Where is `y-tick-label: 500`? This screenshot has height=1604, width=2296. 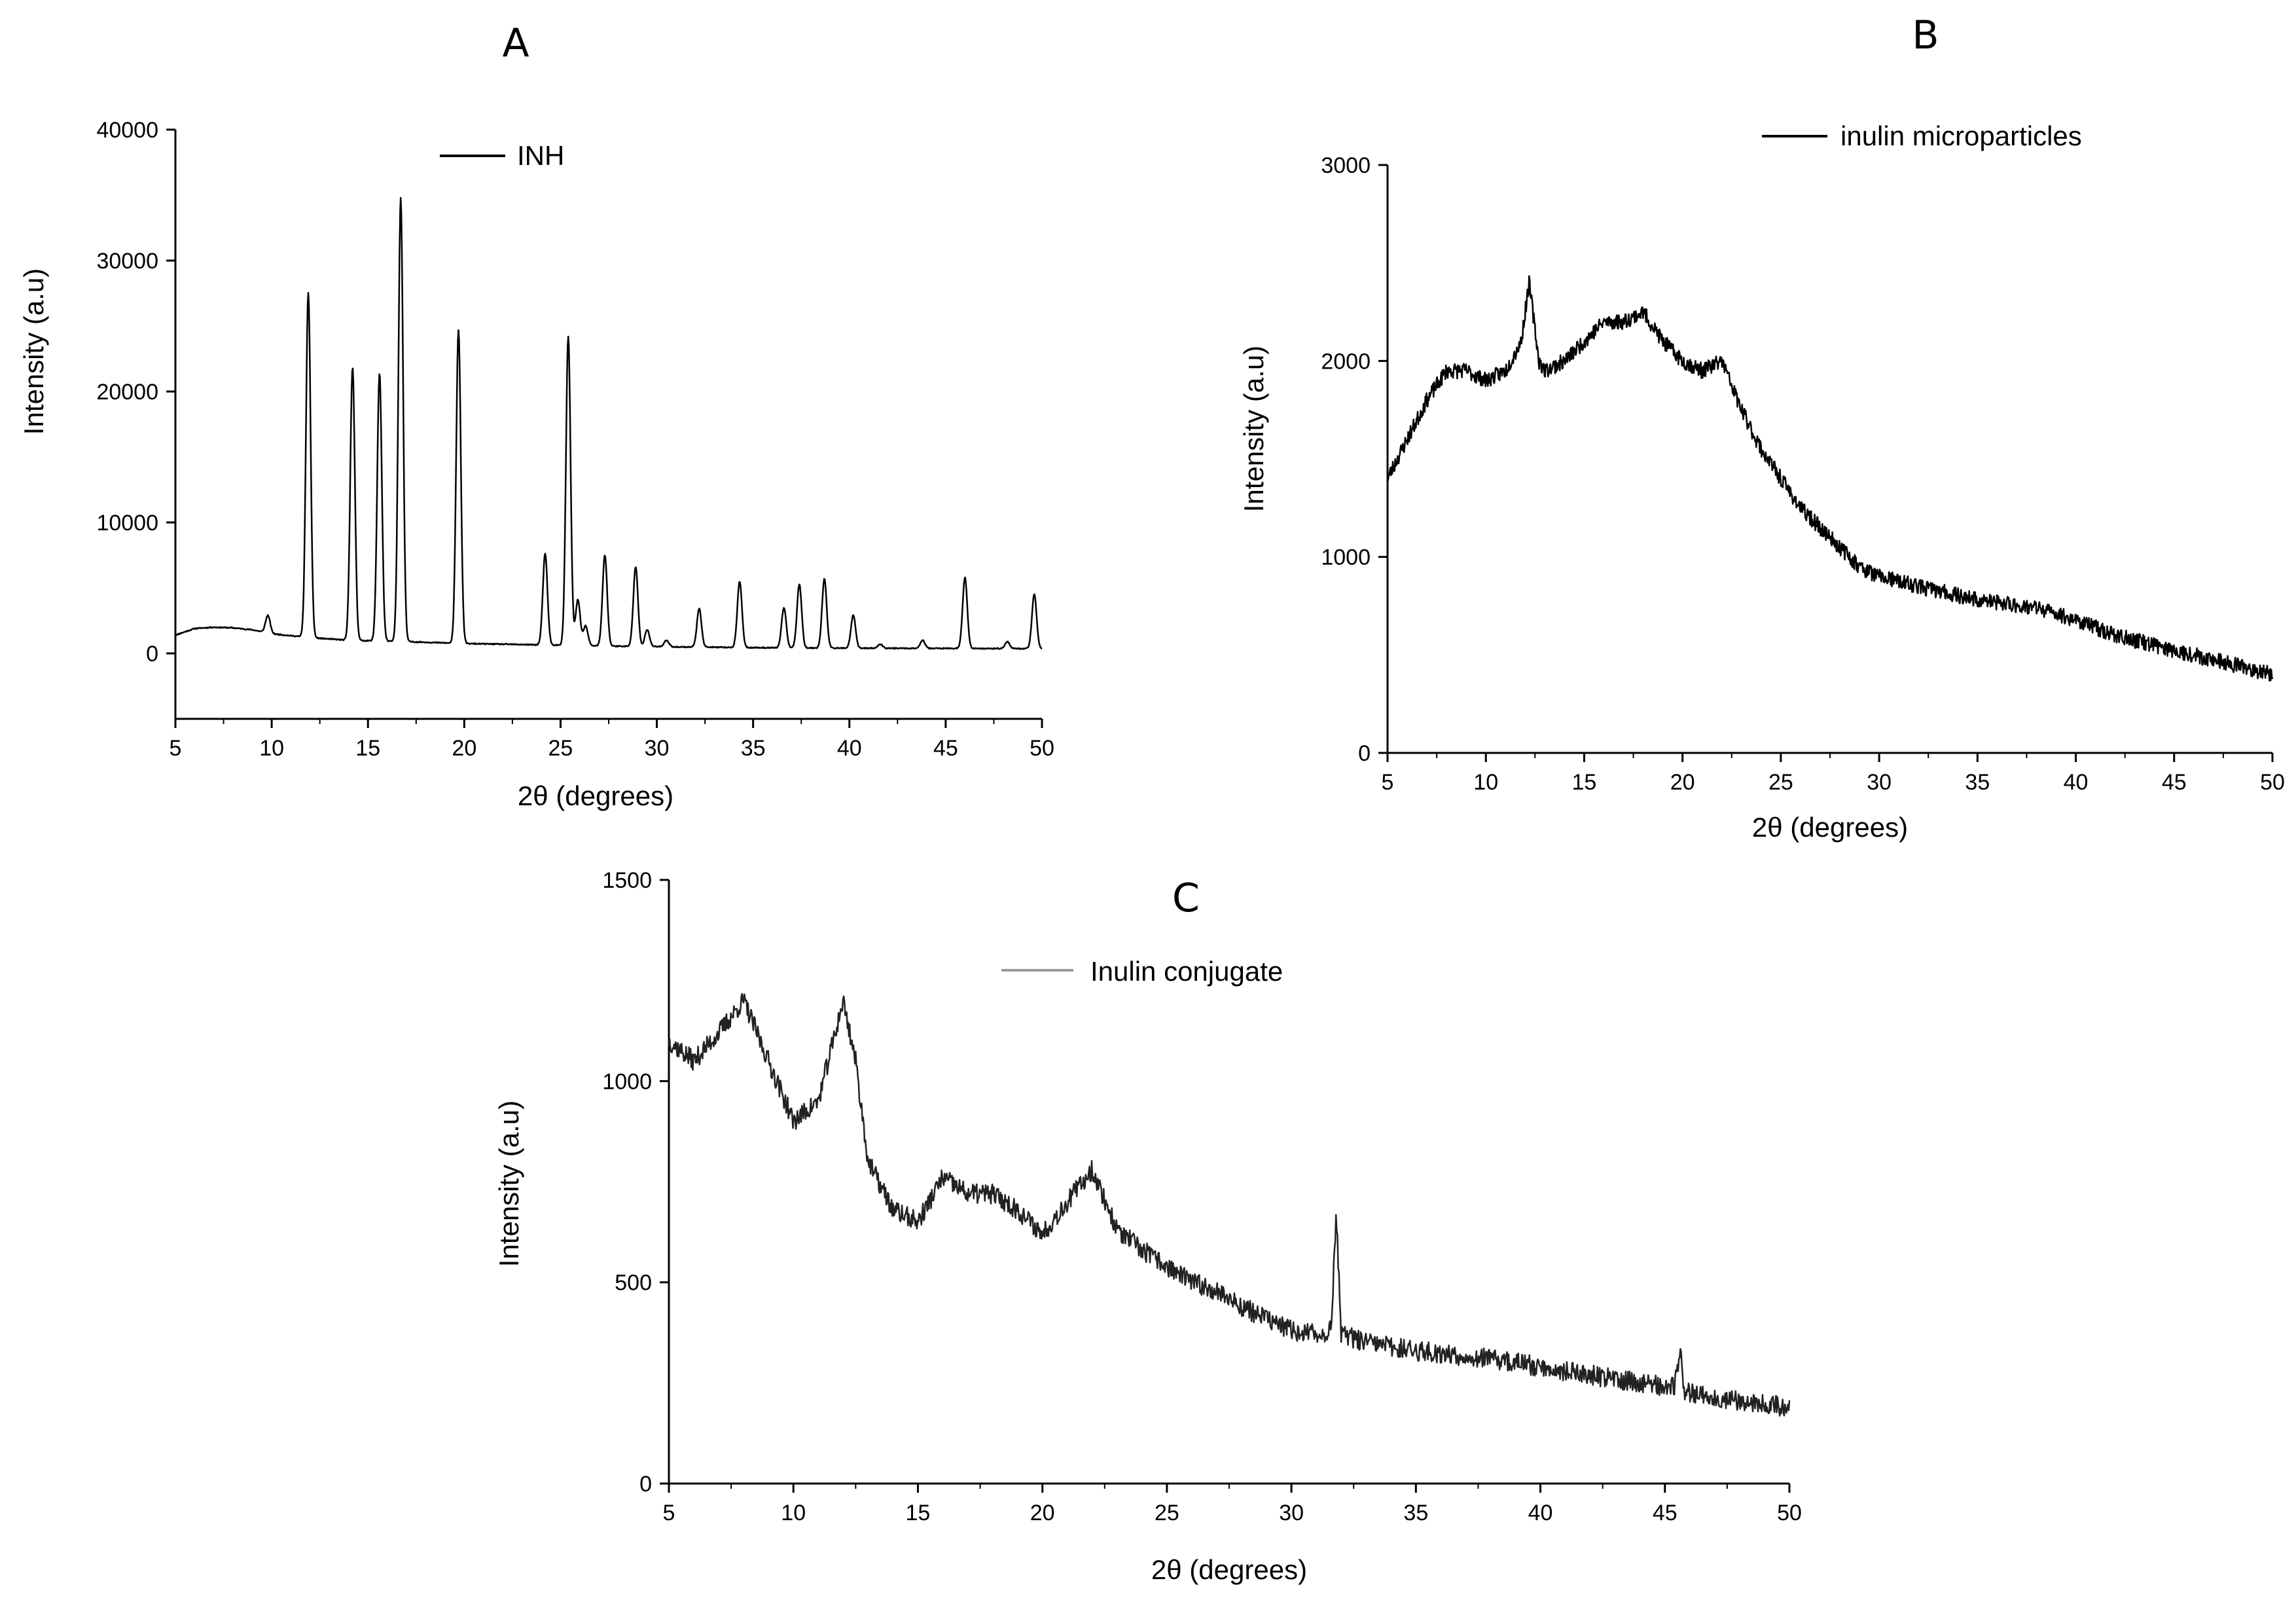 y-tick-label: 500 is located at coordinates (633, 1283).